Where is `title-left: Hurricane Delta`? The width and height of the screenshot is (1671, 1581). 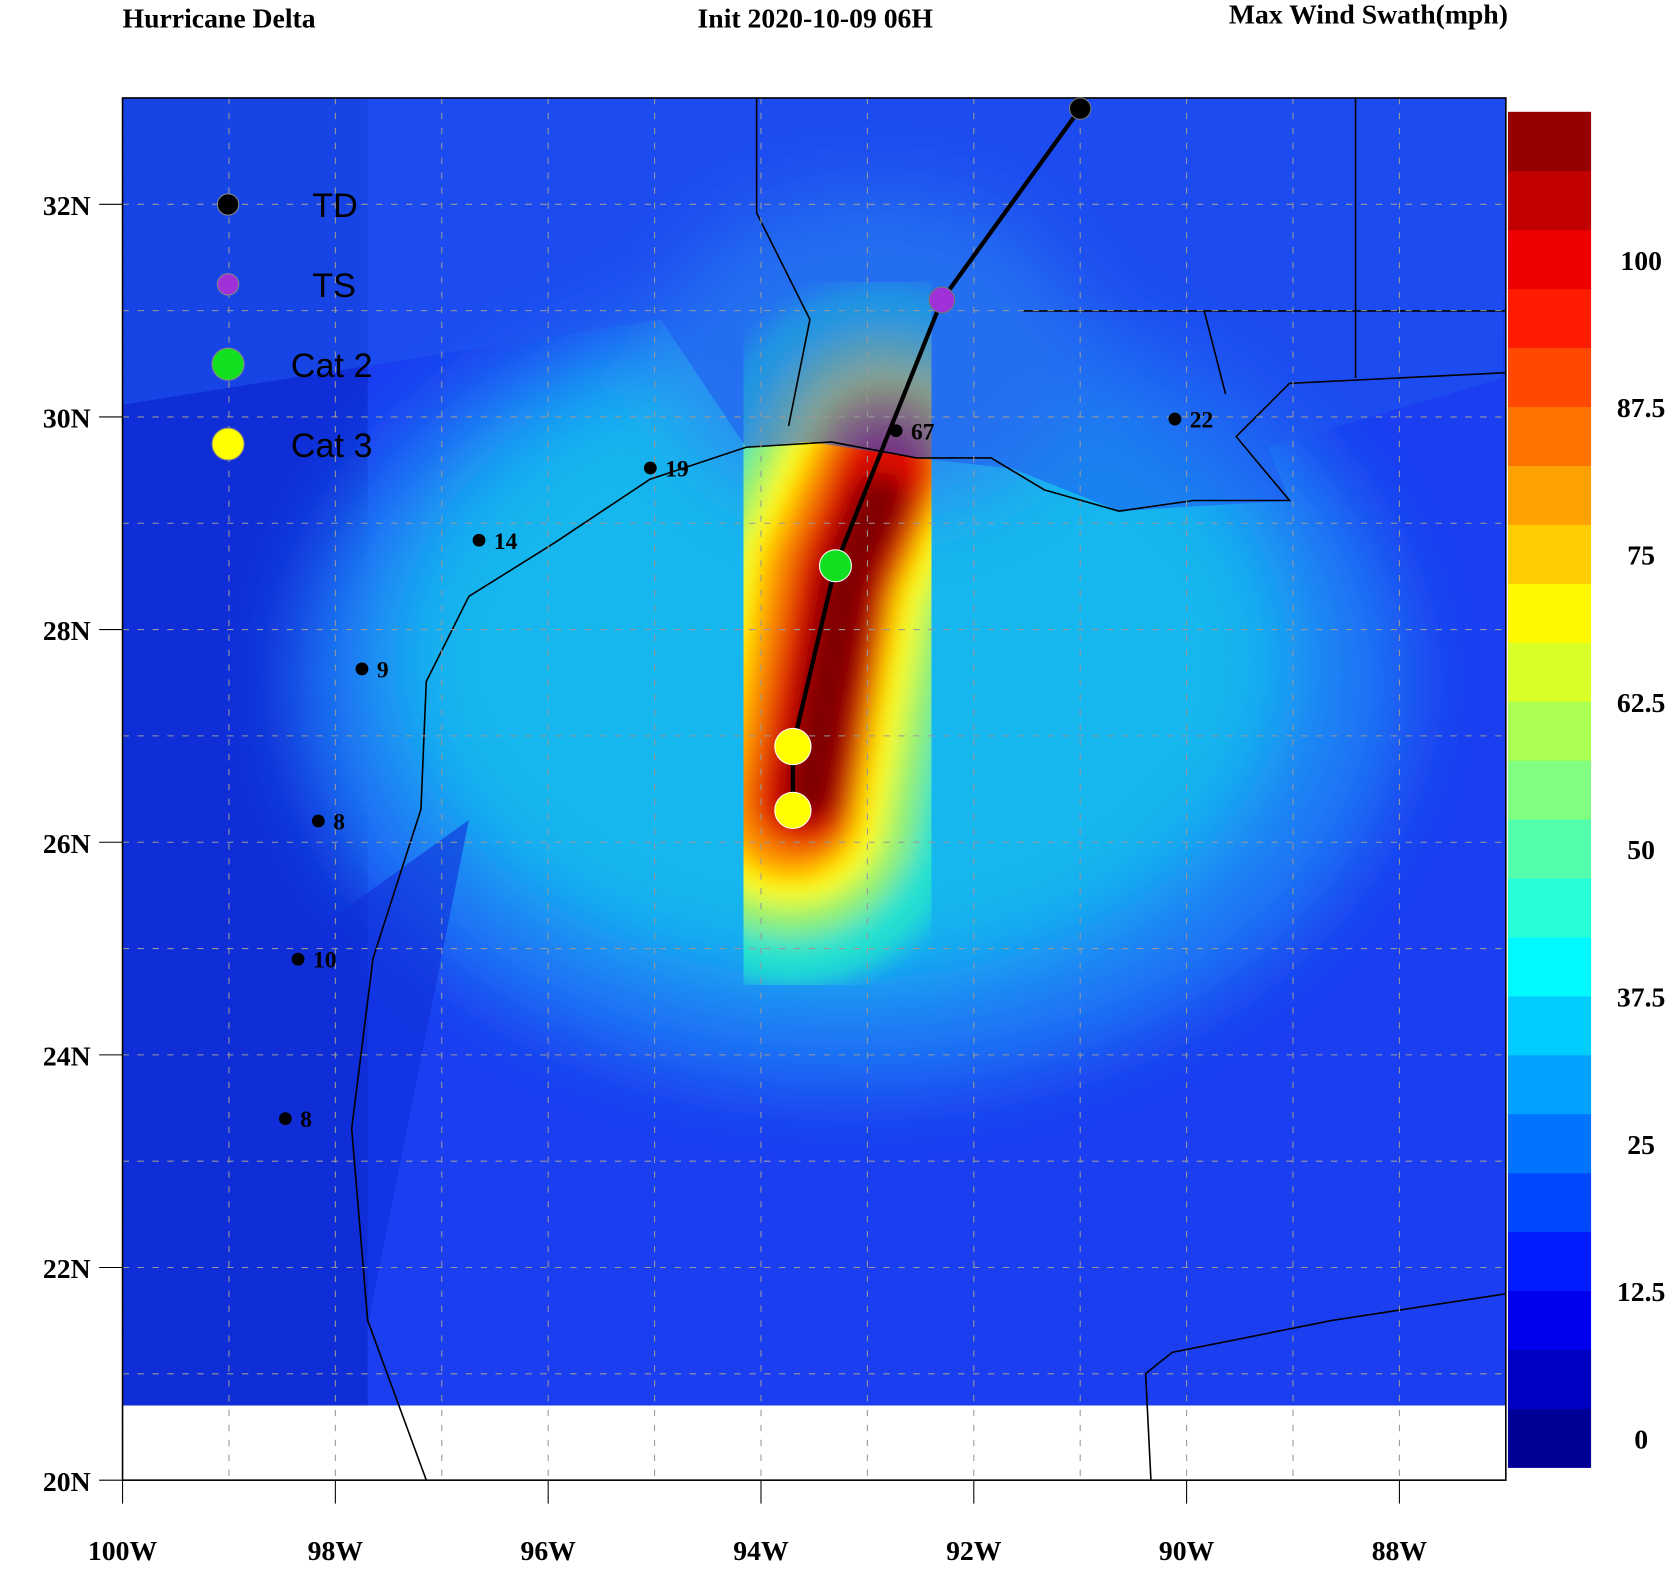
title-left: Hurricane Delta is located at coordinates (219, 18).